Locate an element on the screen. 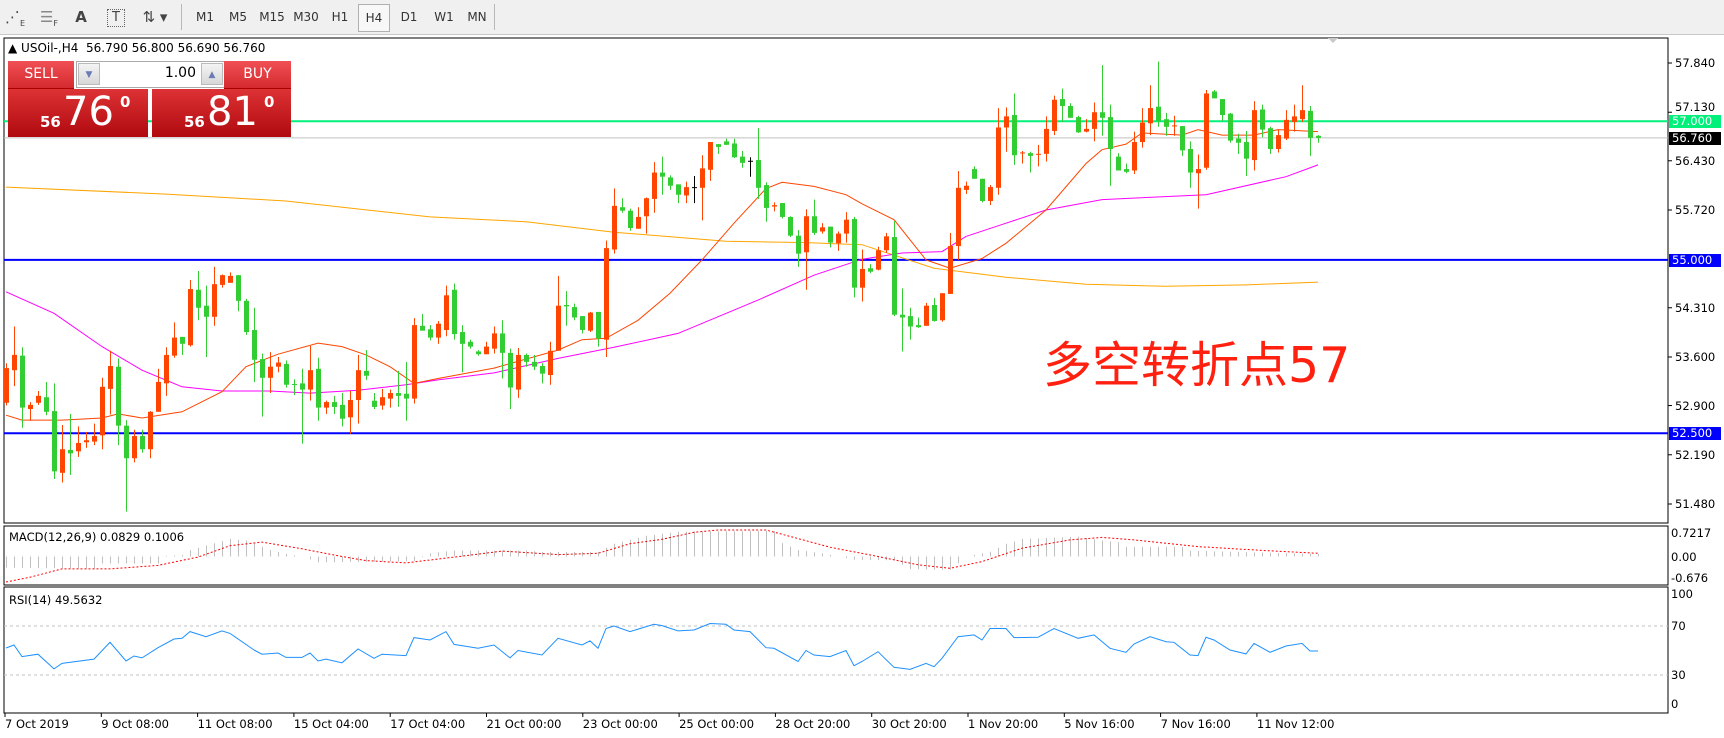 This screenshot has width=1724, height=738. sell-button: SELL is located at coordinates (41, 75).